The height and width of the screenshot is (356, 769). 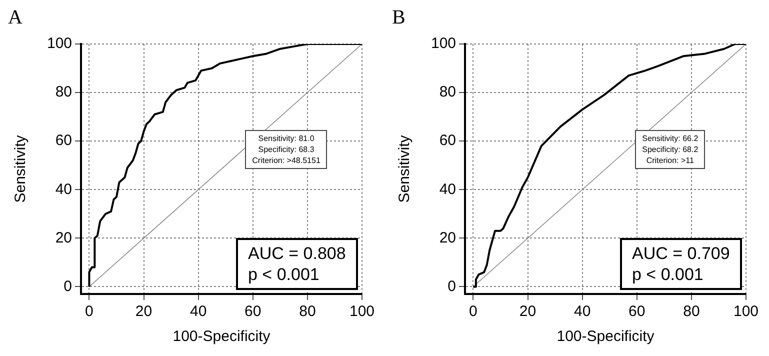 What do you see at coordinates (15, 17) in the screenshot?
I see `chart-title: A` at bounding box center [15, 17].